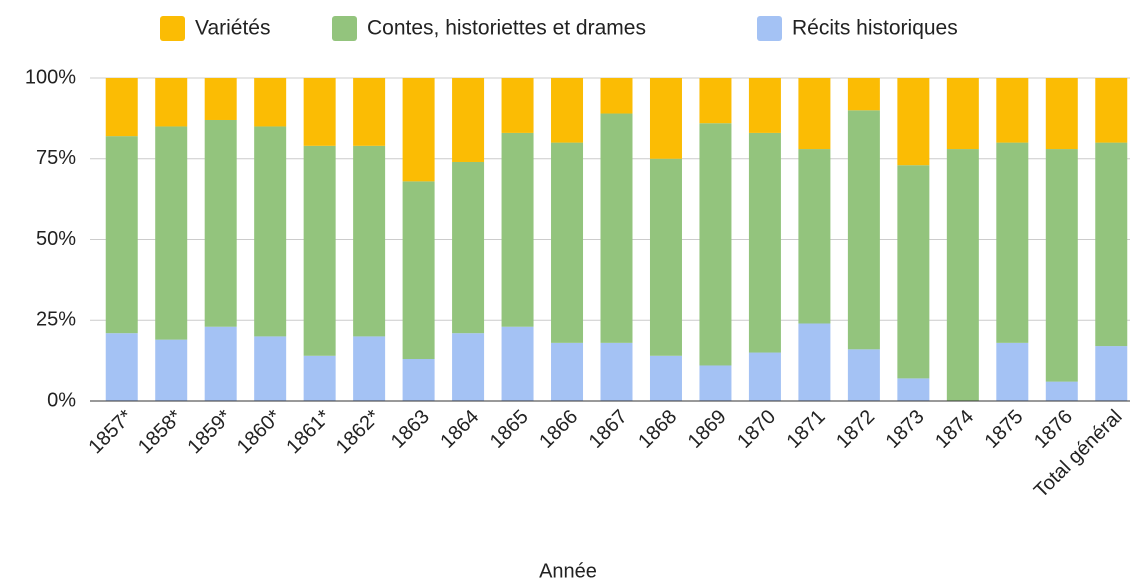  Describe the element at coordinates (259, 432) in the screenshot. I see `x-tick-label: 1860*` at that location.